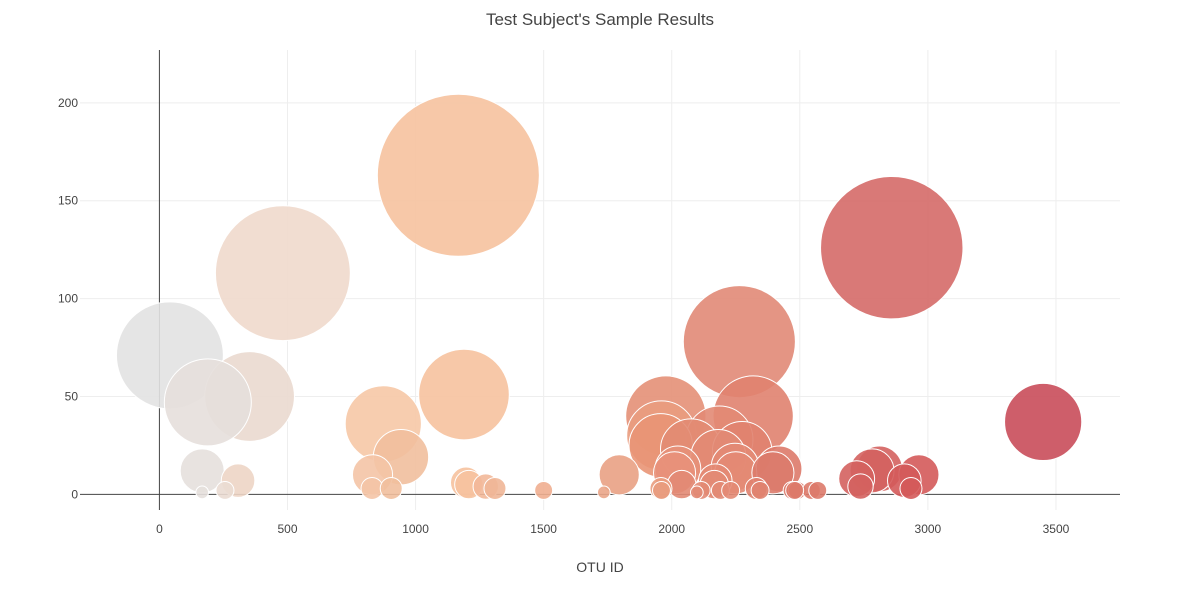 Image resolution: width=1200 pixels, height=600 pixels. Describe the element at coordinates (415, 529) in the screenshot. I see `x-tick-label: 1000` at that location.